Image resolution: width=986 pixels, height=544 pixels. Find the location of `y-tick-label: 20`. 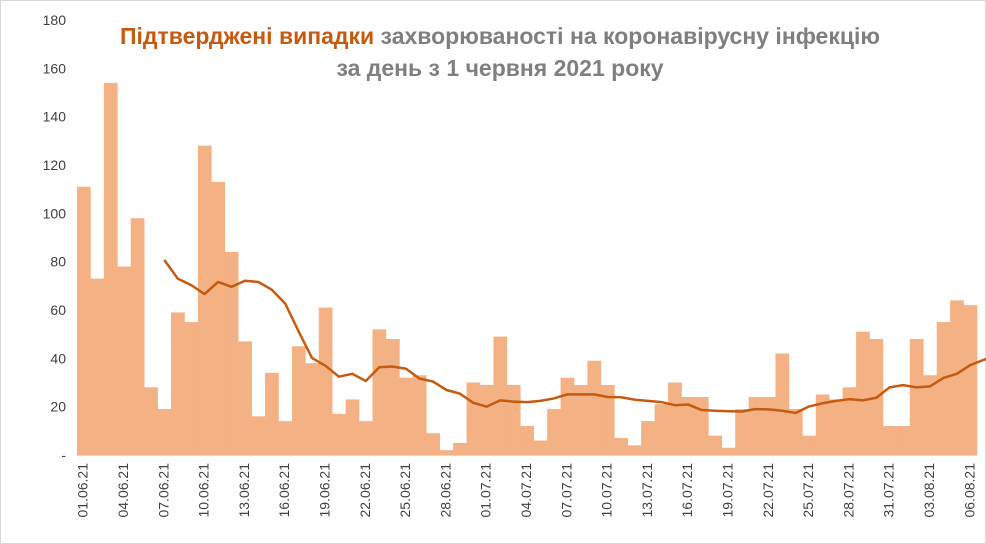

y-tick-label: 20 is located at coordinates (58, 407).